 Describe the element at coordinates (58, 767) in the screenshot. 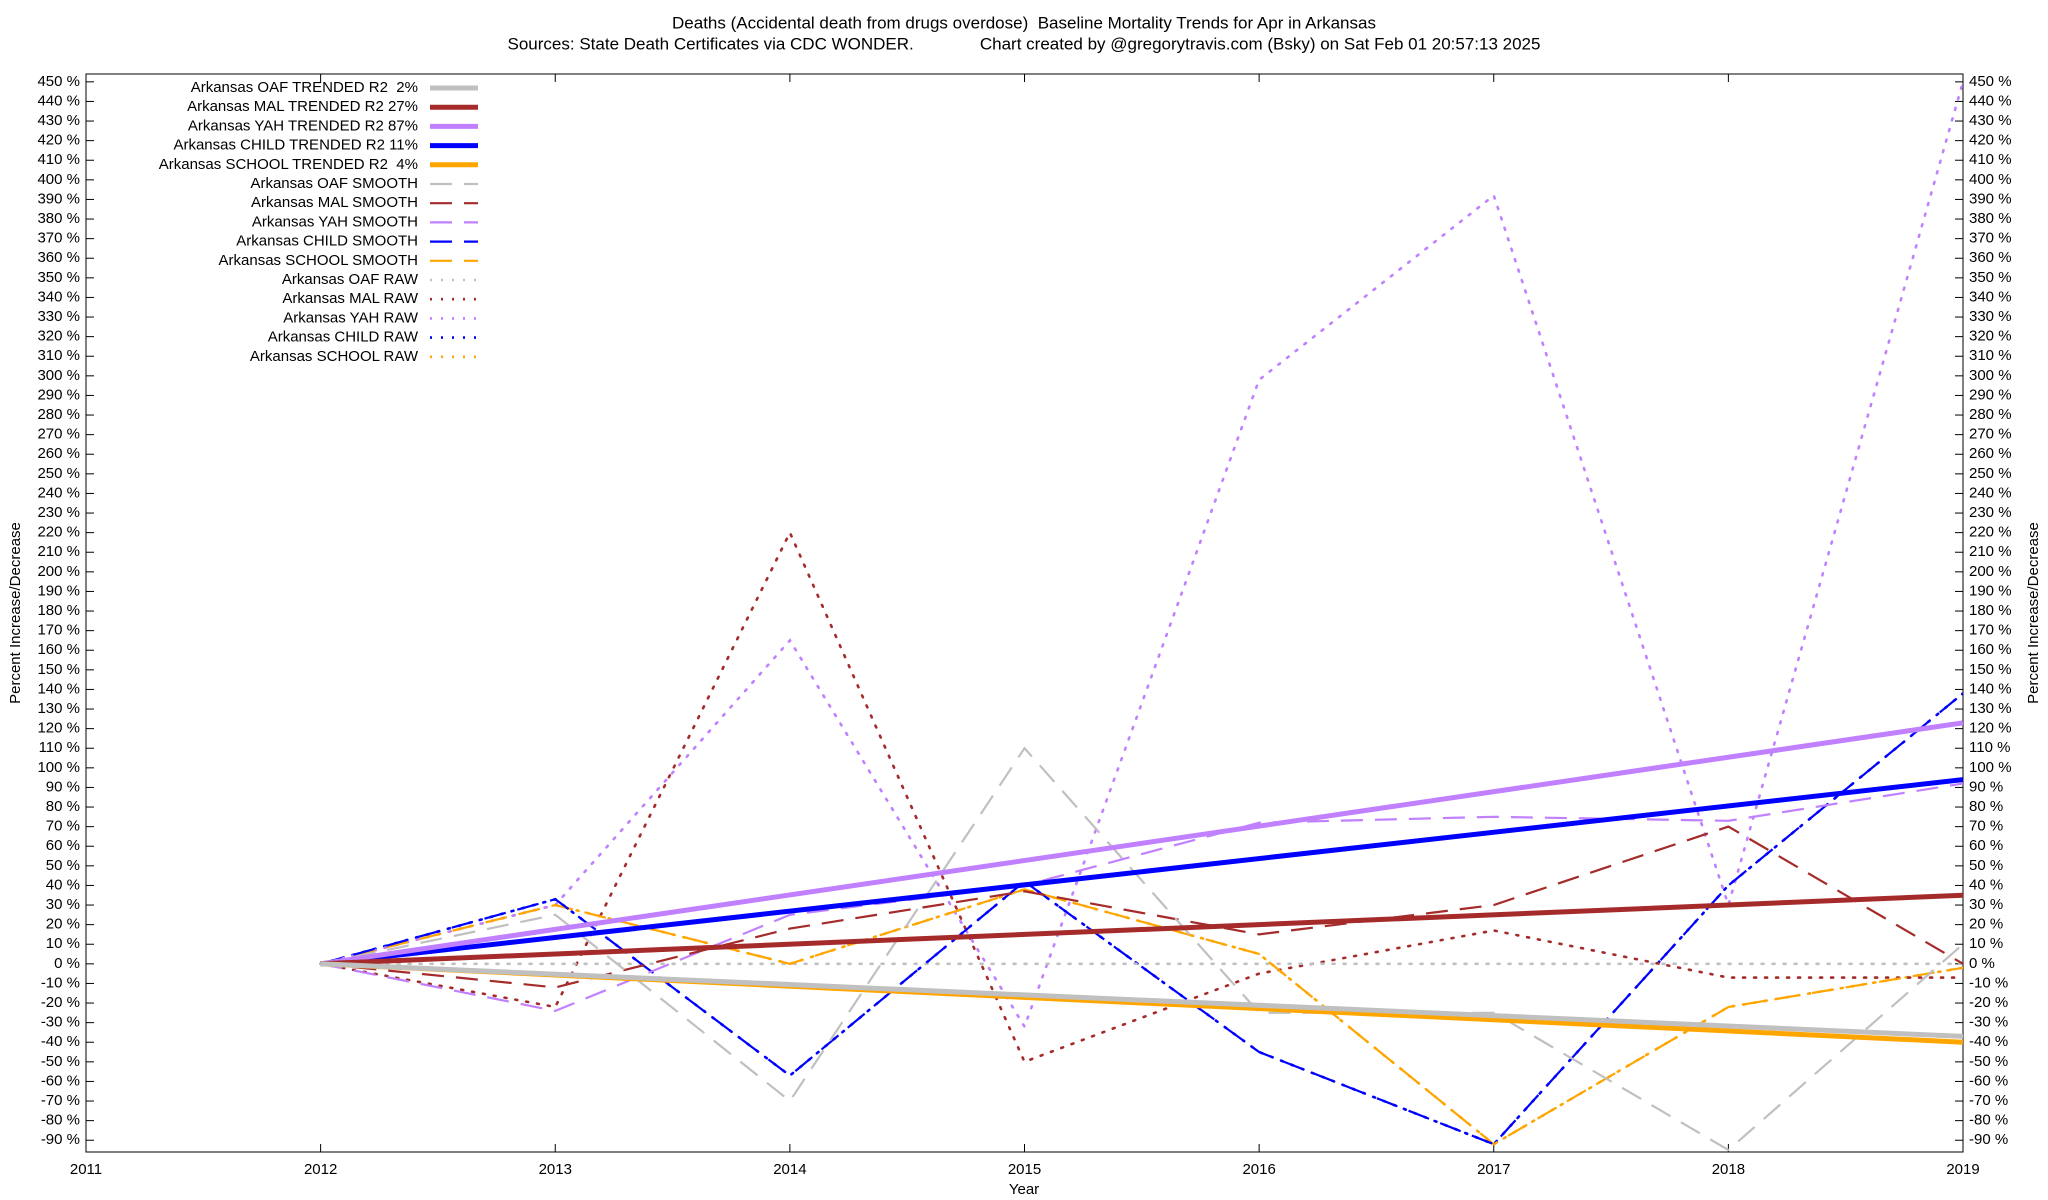

I see `y-tick-label: 100 %` at that location.